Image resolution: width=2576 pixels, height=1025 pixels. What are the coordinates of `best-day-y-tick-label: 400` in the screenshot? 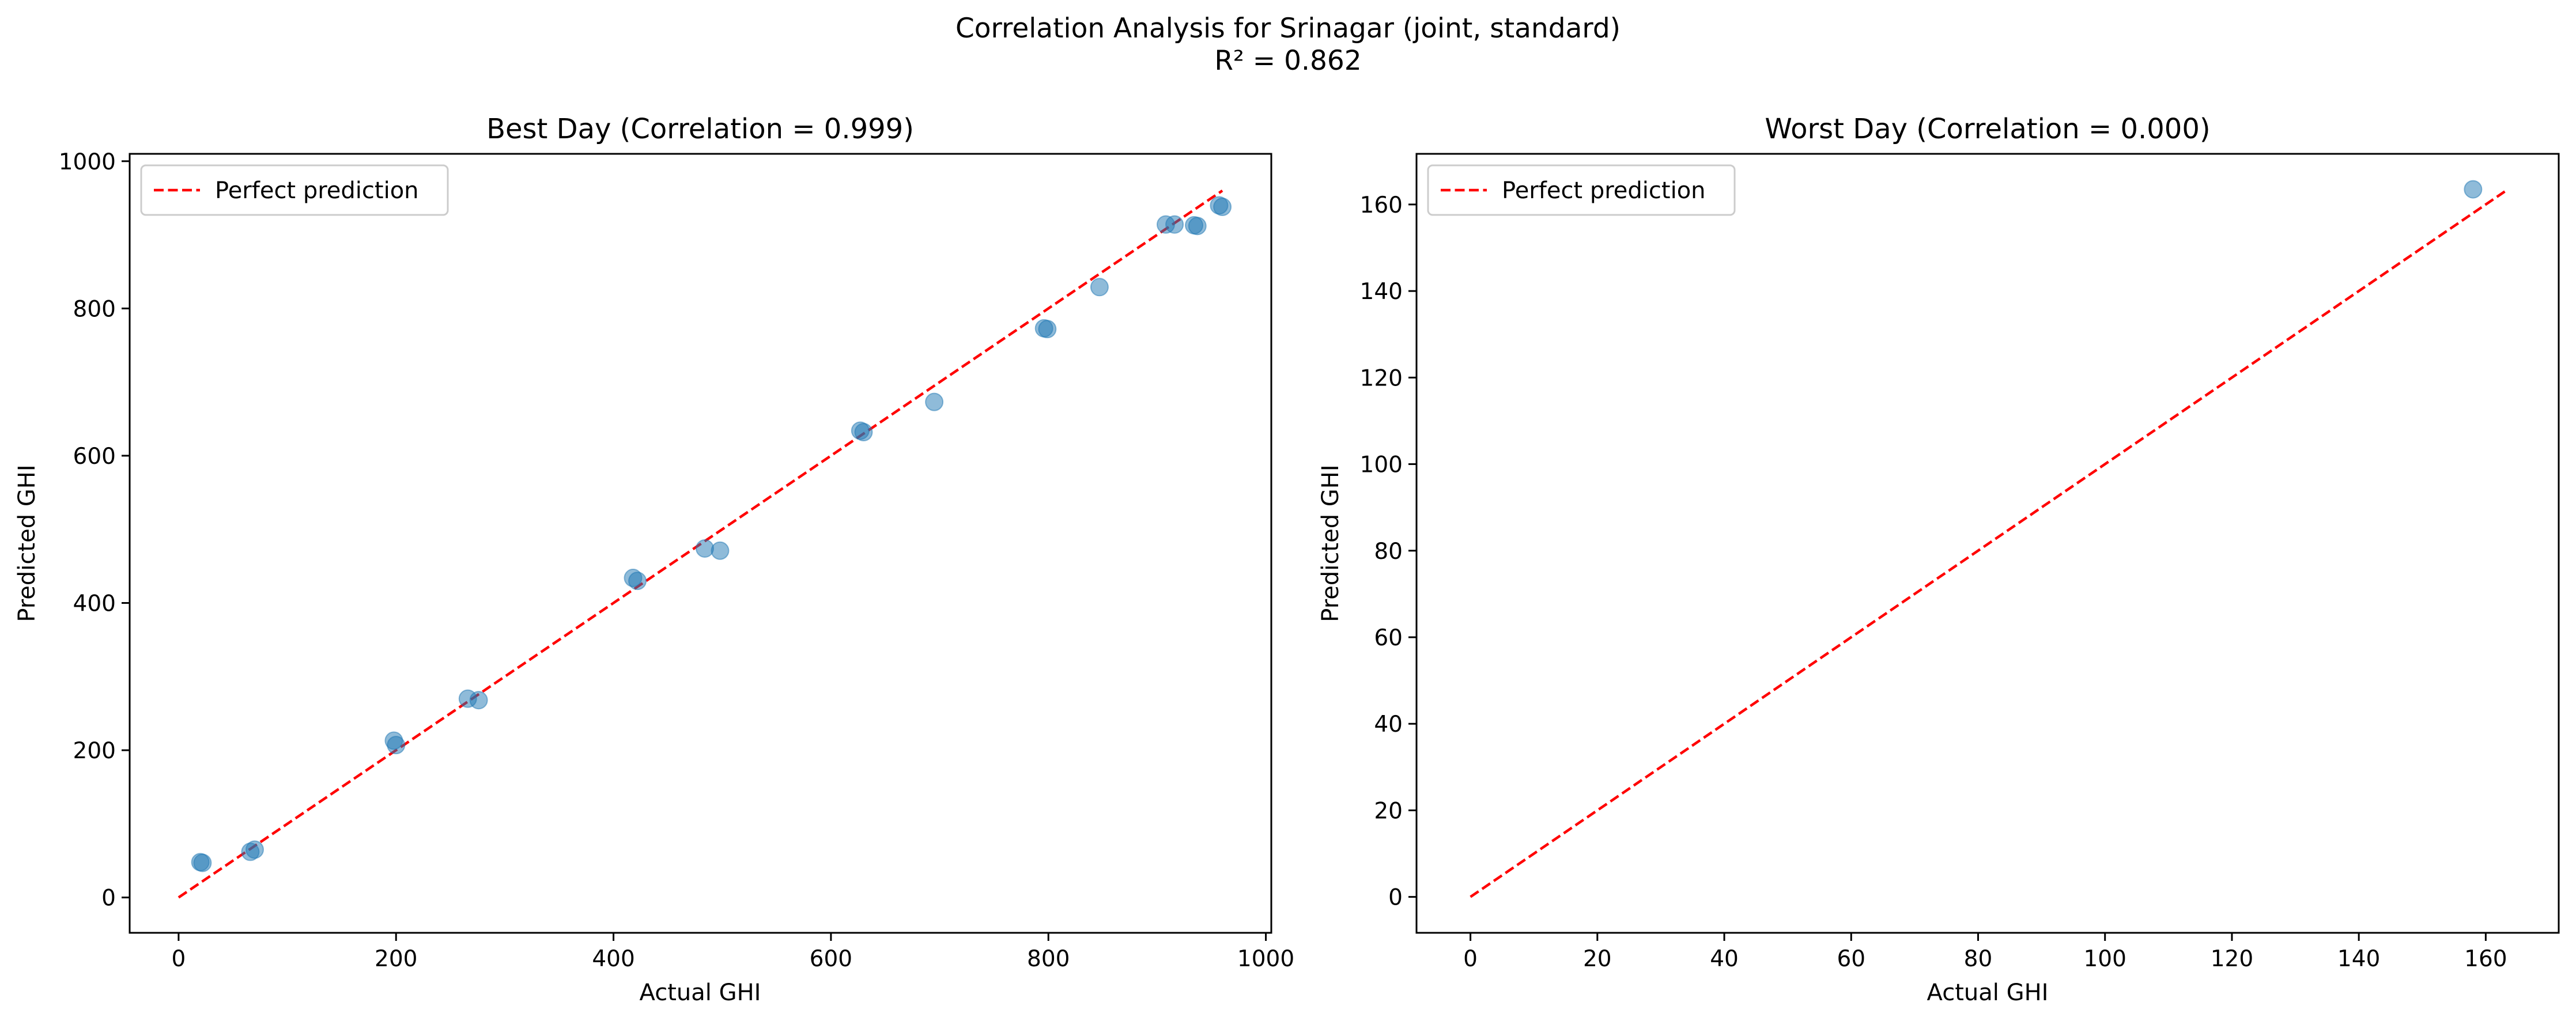 It's located at (94, 604).